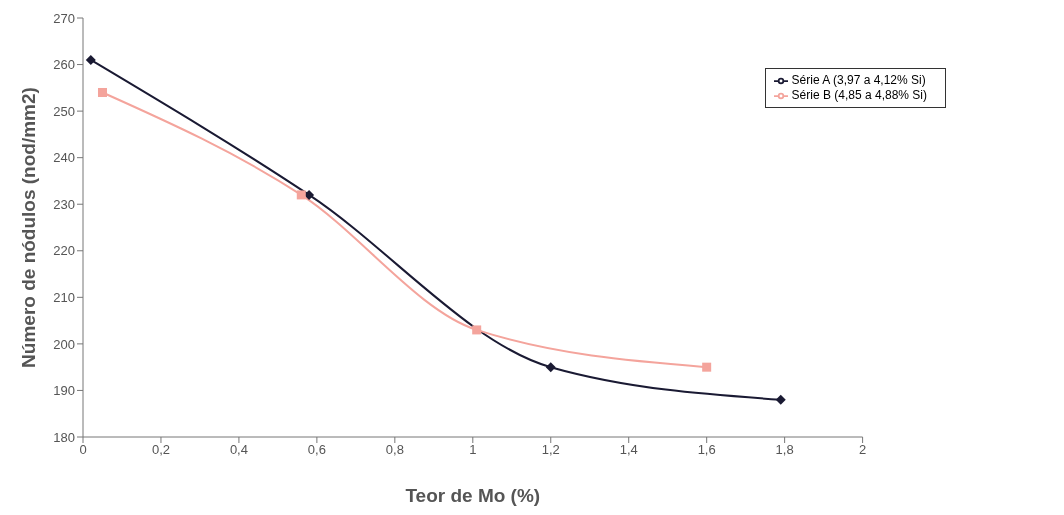  I want to click on y-tick-label: 180, so click(64, 437).